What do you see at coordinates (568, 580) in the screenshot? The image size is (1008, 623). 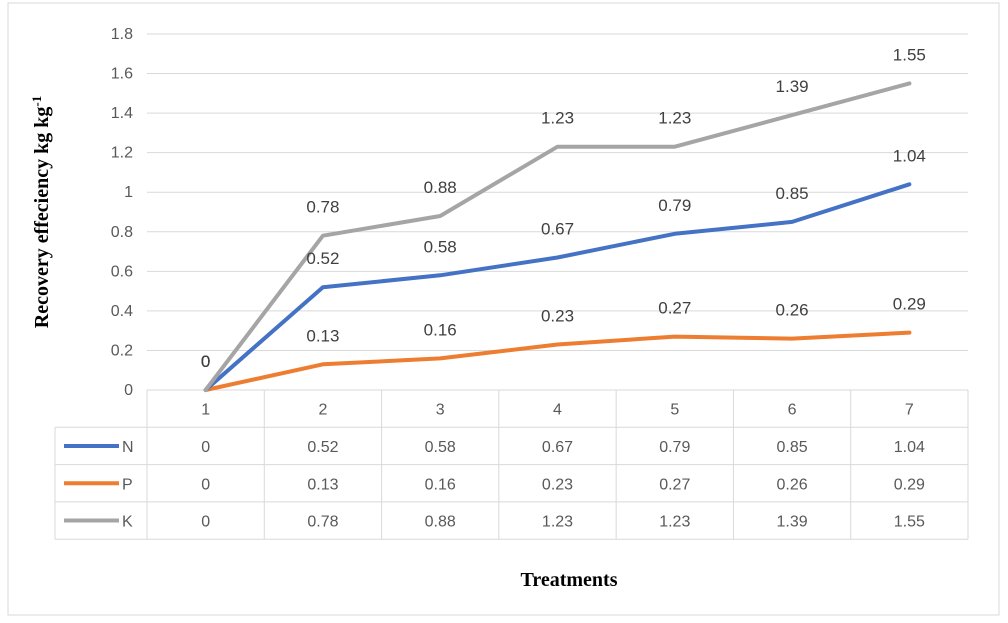 I see `x-axis-title: Treatments` at bounding box center [568, 580].